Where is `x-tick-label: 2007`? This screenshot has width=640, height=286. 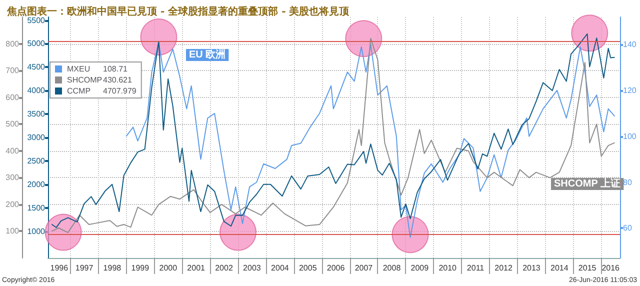
x-tick-label: 2007 is located at coordinates (364, 268).